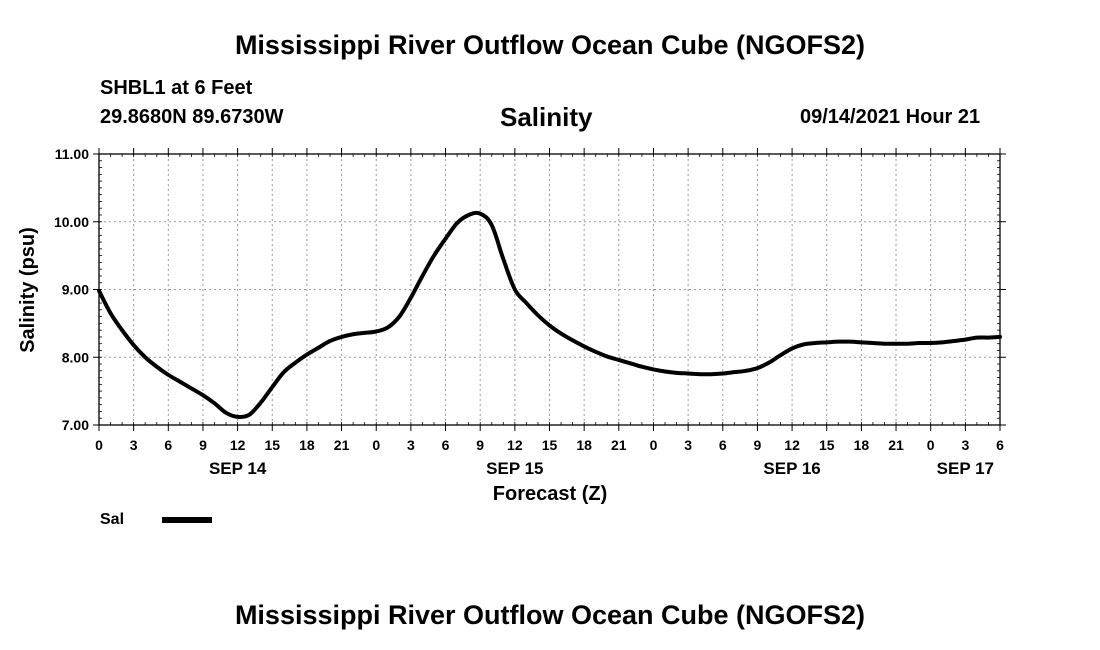  What do you see at coordinates (176, 88) in the screenshot?
I see `station-label: SHBL1 at 6 Feet` at bounding box center [176, 88].